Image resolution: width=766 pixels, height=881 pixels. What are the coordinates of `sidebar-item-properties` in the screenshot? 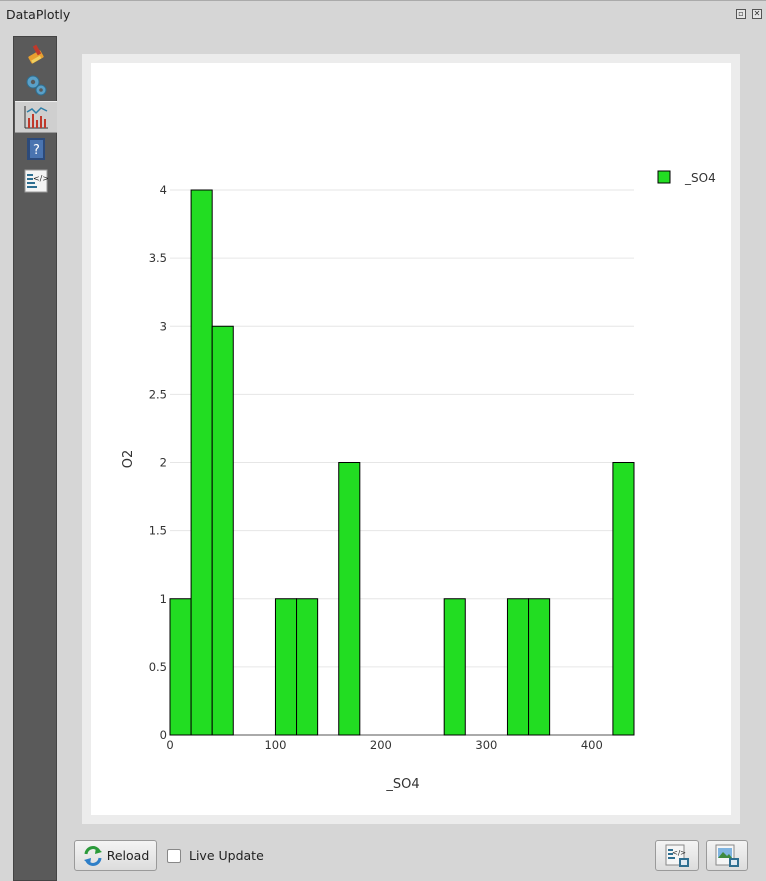 It's located at (36, 54).